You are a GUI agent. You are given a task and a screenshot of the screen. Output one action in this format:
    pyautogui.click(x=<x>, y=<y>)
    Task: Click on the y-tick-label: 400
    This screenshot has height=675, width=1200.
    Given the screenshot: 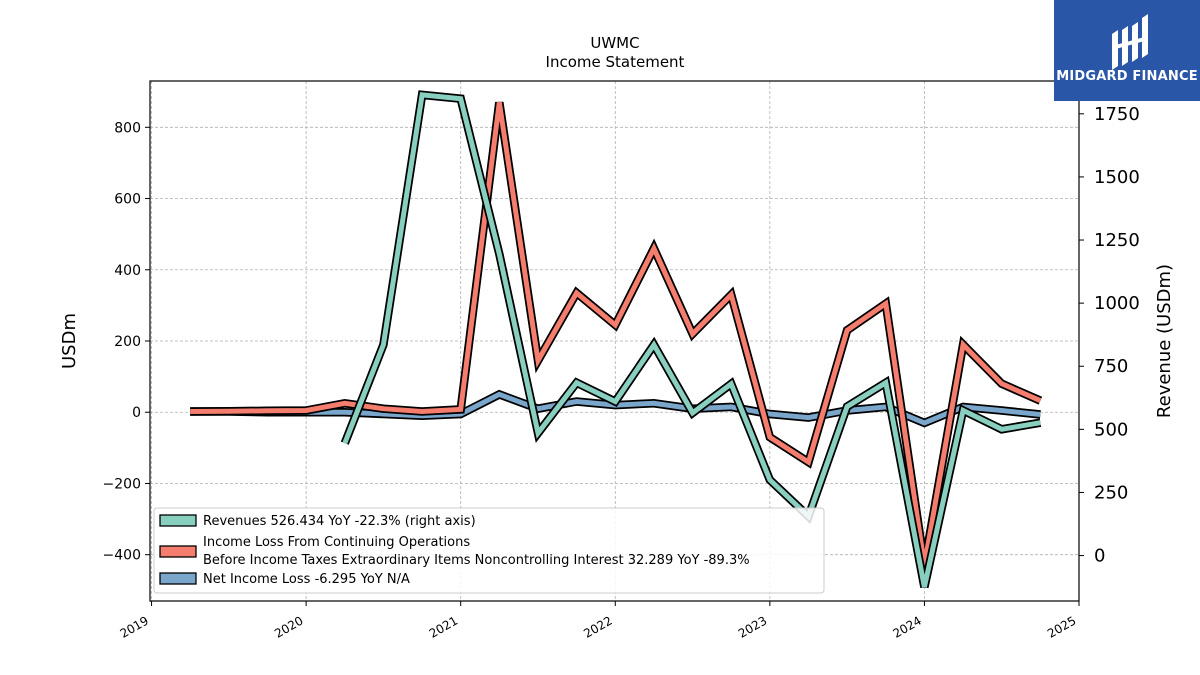 What is the action you would take?
    pyautogui.click(x=127, y=271)
    